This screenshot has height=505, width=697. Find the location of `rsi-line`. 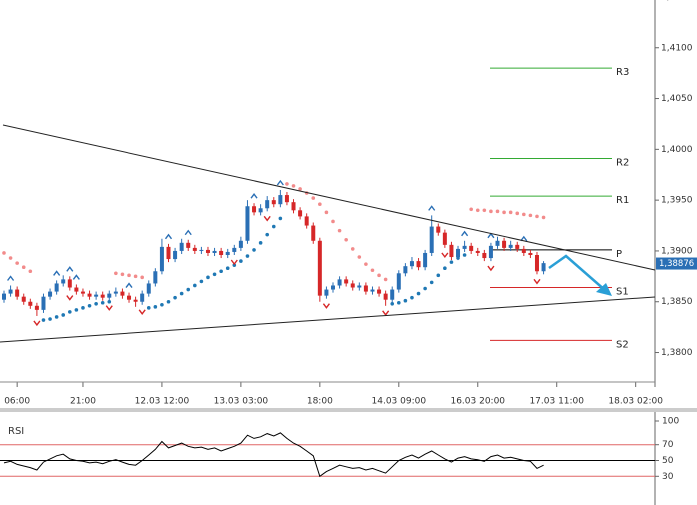

rsi-line is located at coordinates (273, 455).